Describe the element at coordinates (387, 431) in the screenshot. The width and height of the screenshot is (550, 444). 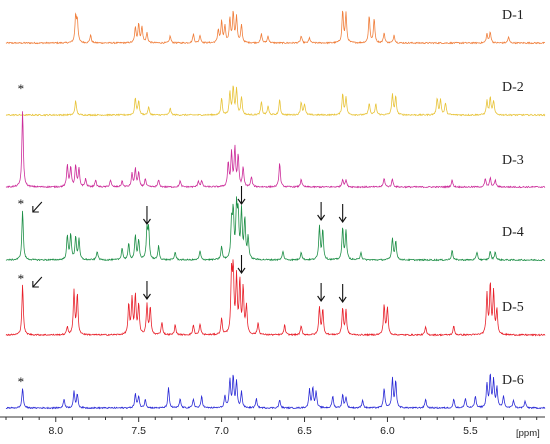
I see `x-tick-label: 6.0` at that location.